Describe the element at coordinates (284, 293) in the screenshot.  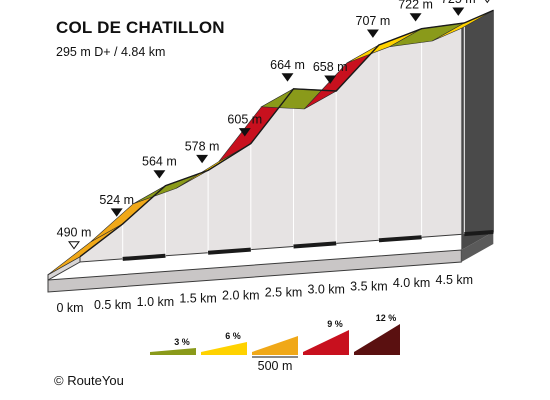
I see `x-tick-label: 2.5 km` at that location.